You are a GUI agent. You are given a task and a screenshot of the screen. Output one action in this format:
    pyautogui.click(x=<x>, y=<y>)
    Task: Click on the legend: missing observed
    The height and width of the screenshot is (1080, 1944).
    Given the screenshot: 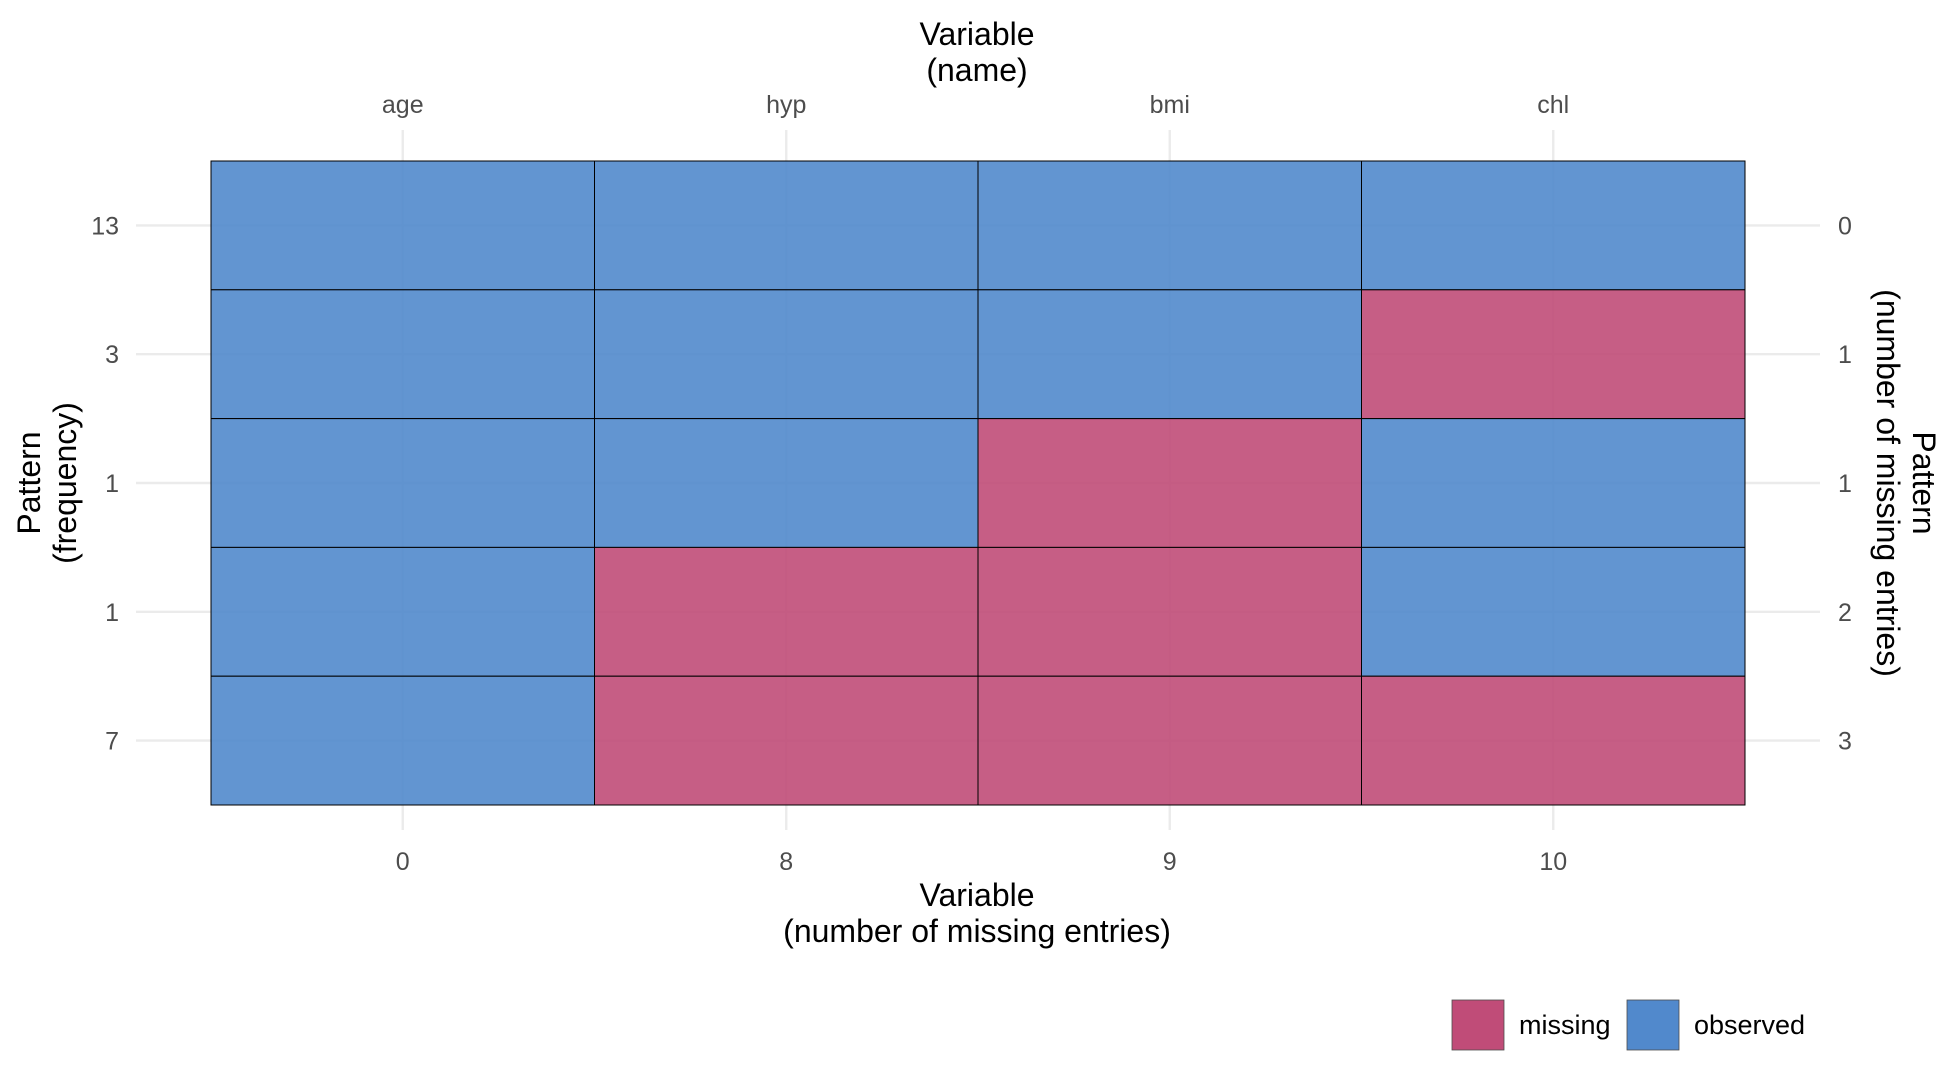 What is the action you would take?
    pyautogui.click(x=1628, y=1025)
    